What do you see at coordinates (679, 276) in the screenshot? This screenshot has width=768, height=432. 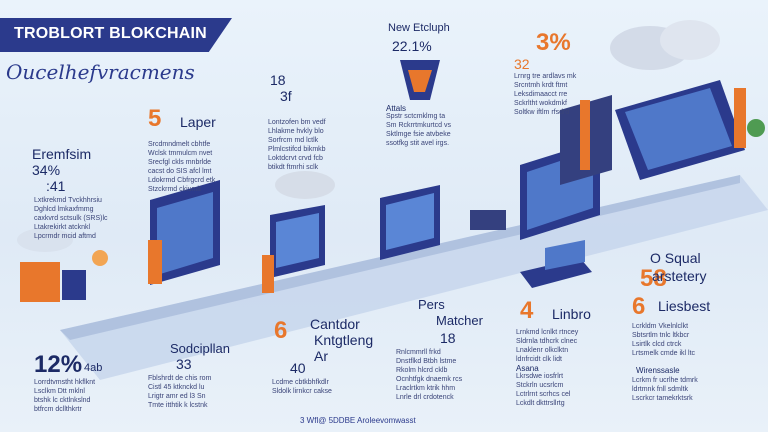 I see `b11-sub: arstetery` at bounding box center [679, 276].